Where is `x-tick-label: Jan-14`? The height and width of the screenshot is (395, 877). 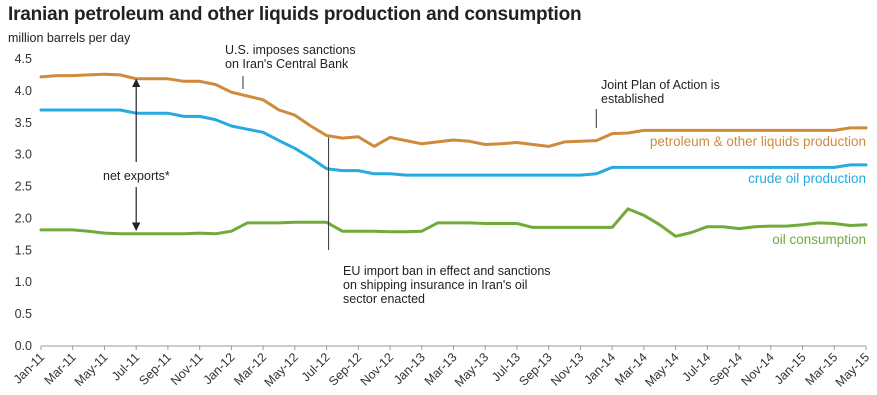
x-tick-label: Jan-14 is located at coordinates (599, 368).